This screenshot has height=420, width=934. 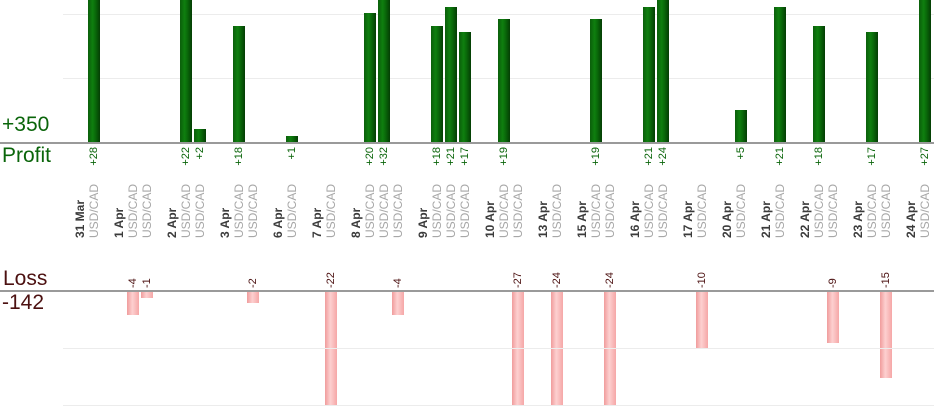 What do you see at coordinates (23, 302) in the screenshot?
I see `loss-total-label: -142` at bounding box center [23, 302].